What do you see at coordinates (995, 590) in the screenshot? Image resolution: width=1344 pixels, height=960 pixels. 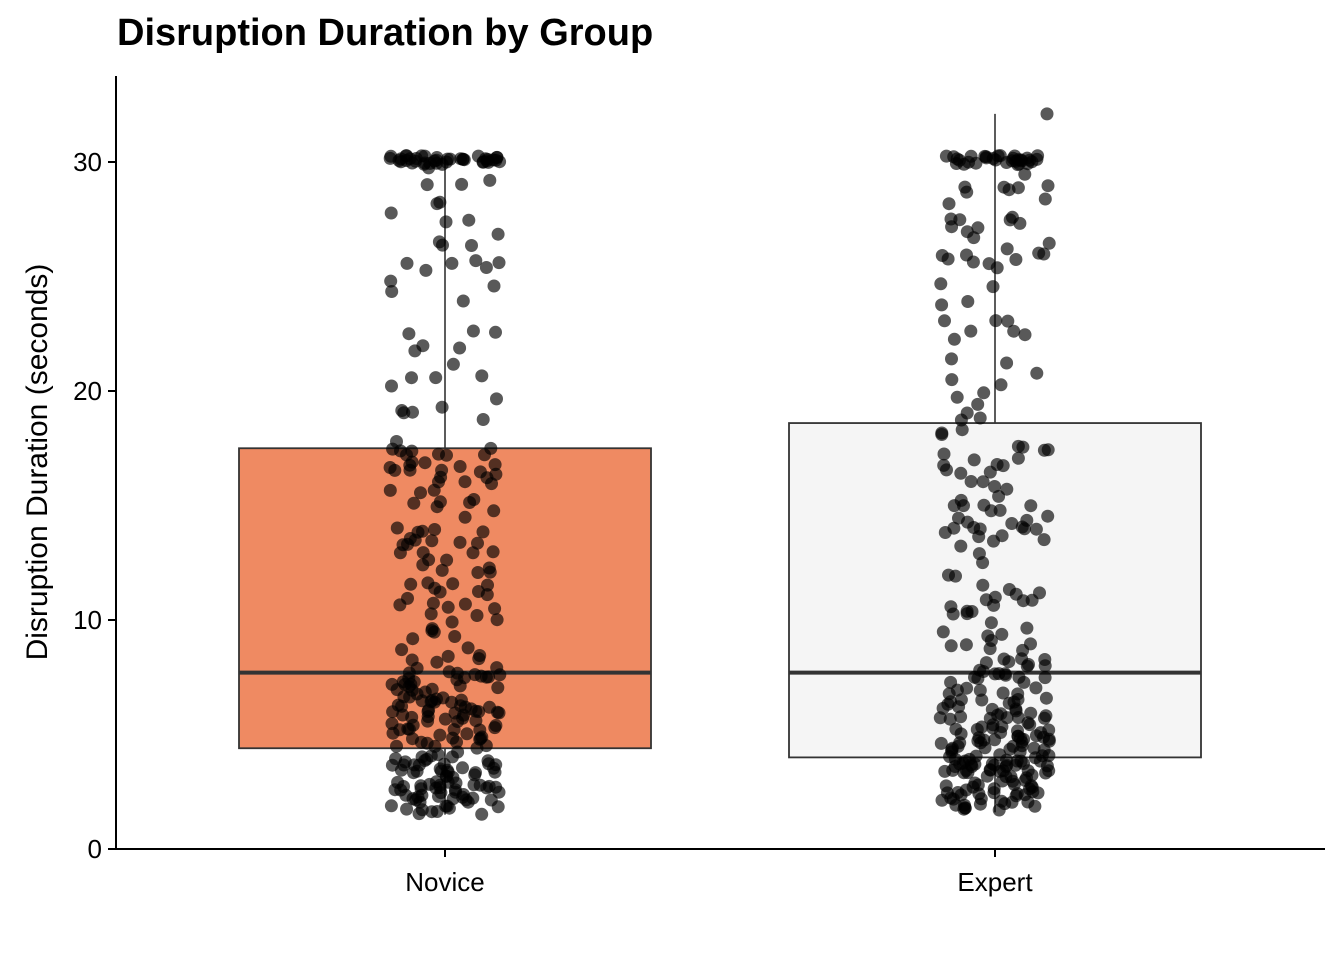 I see `expert-box` at bounding box center [995, 590].